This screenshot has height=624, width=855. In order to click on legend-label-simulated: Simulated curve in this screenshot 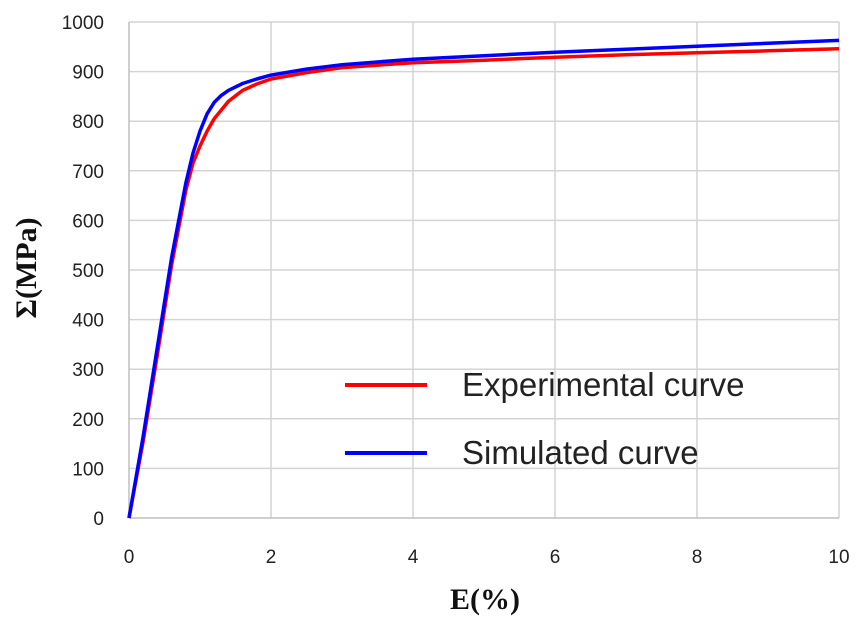, I will do `click(580, 452)`.